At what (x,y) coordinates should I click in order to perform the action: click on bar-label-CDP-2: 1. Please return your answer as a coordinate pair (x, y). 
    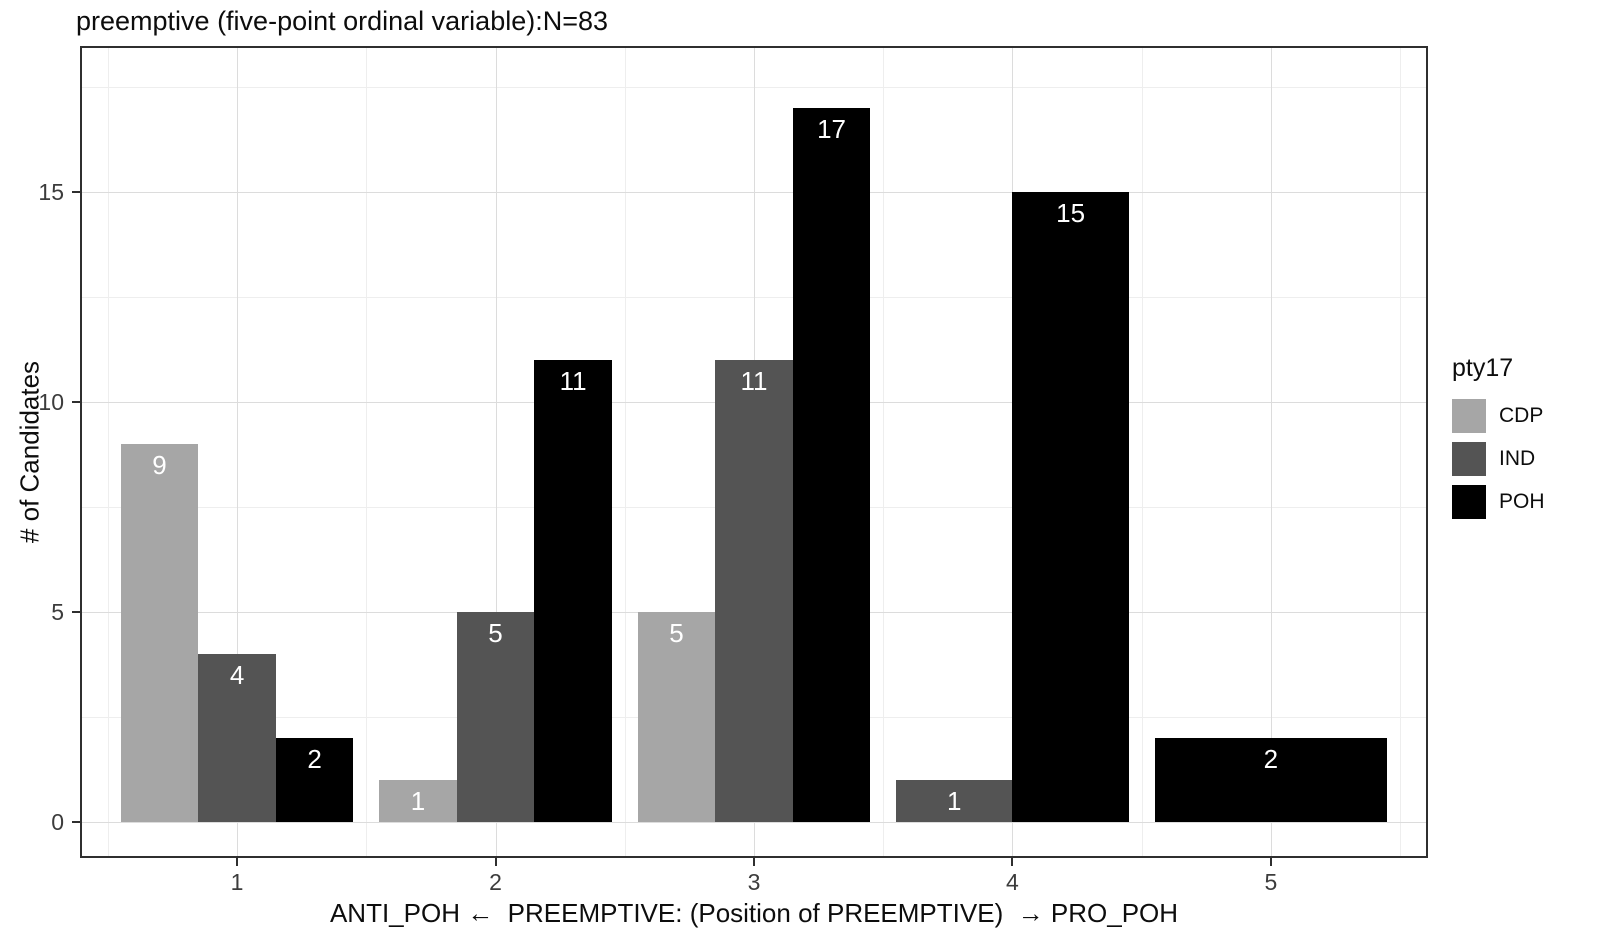
    Looking at the image, I should click on (418, 801).